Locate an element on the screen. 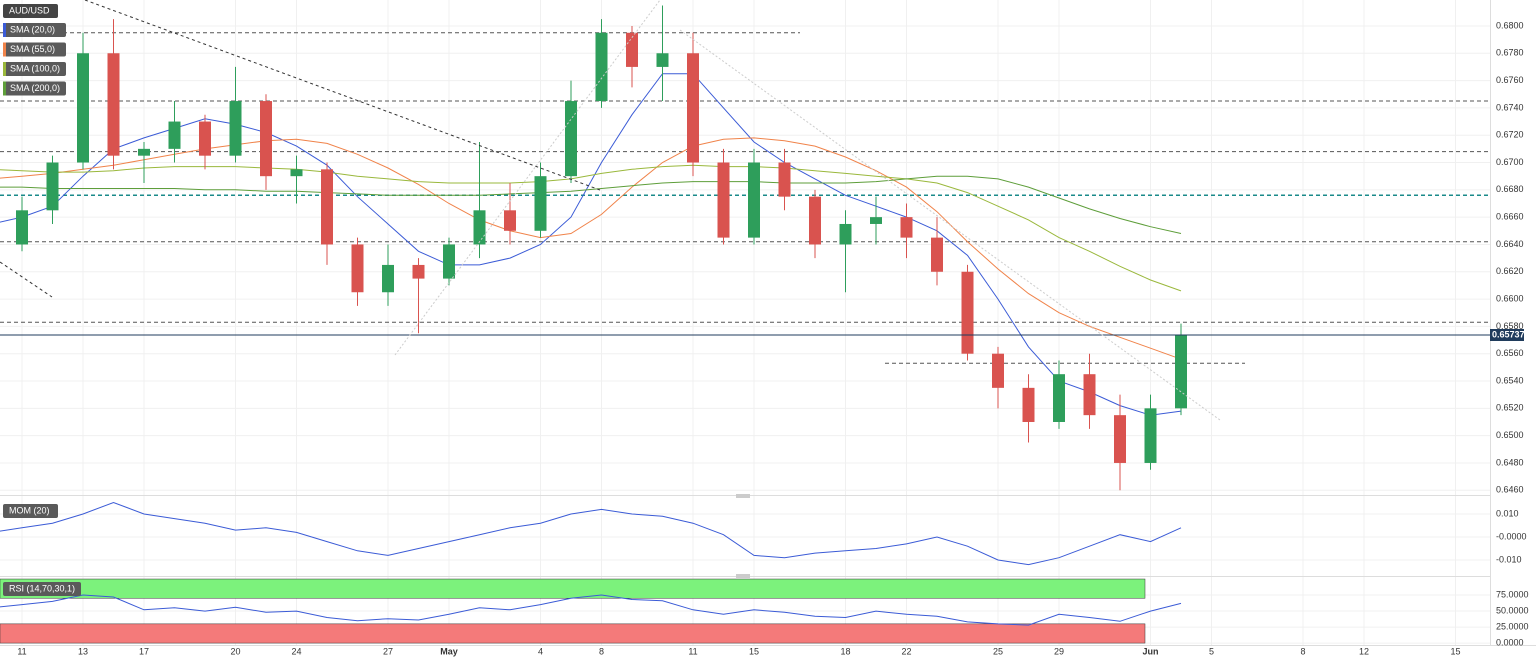 The height and width of the screenshot is (661, 1536). x-tick-label: 18 is located at coordinates (845, 651).